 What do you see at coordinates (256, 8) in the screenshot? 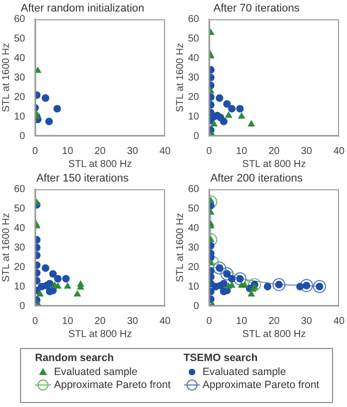
I see `chart-title: After 70 iterations` at bounding box center [256, 8].